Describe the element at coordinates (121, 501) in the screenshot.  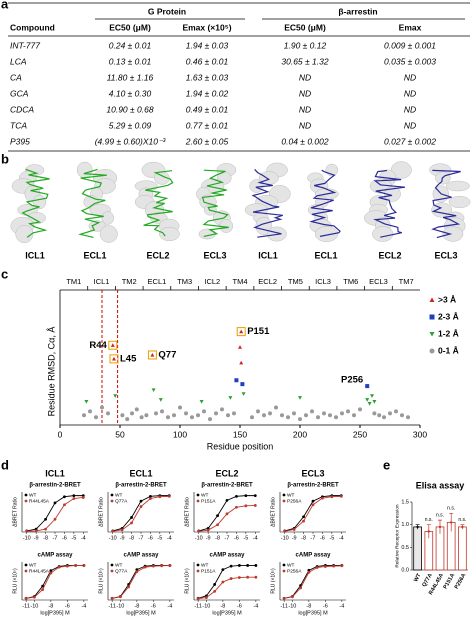
I see `legend-label: Q77A` at that location.